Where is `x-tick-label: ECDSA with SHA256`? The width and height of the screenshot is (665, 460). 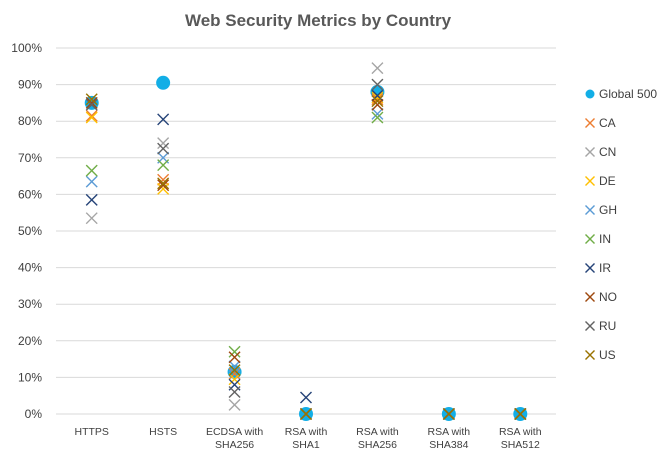
x-tick-label: ECDSA with SHA256 is located at coordinates (234, 438).